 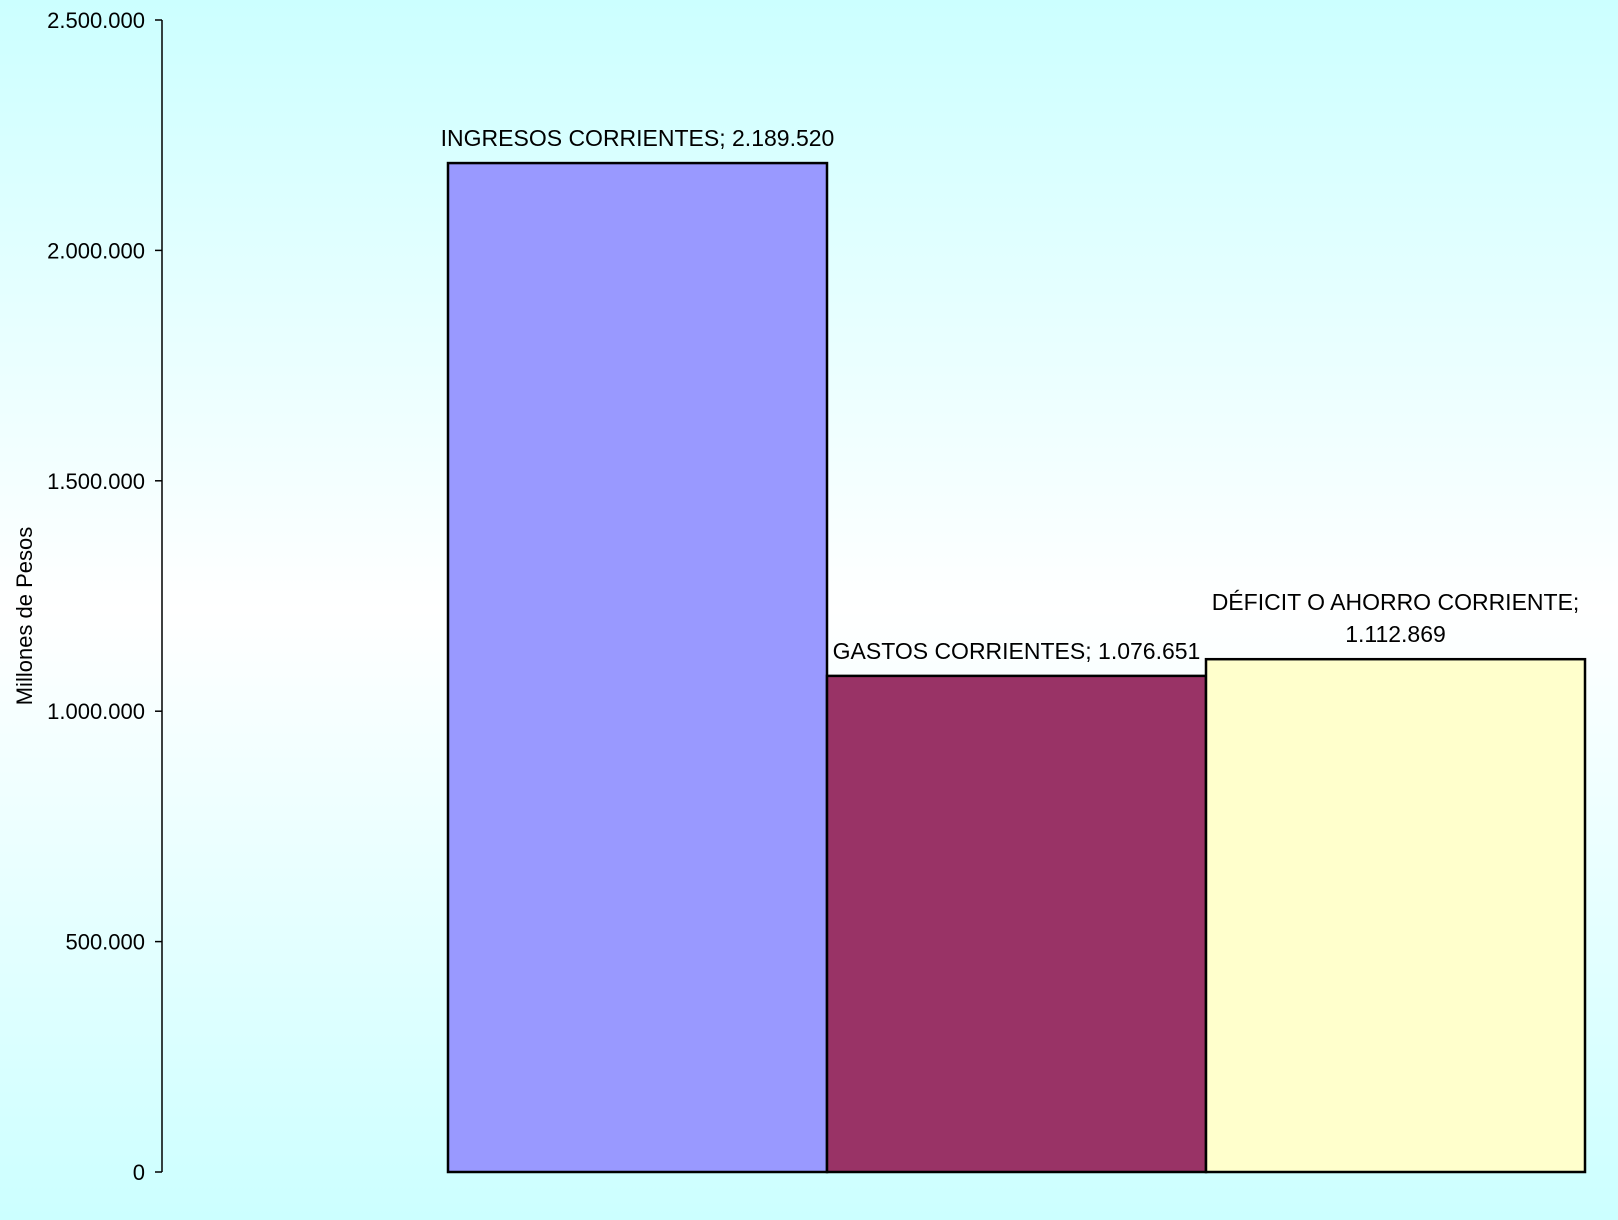 What do you see at coordinates (96, 250) in the screenshot?
I see `y-tick-label: 2.000.000` at bounding box center [96, 250].